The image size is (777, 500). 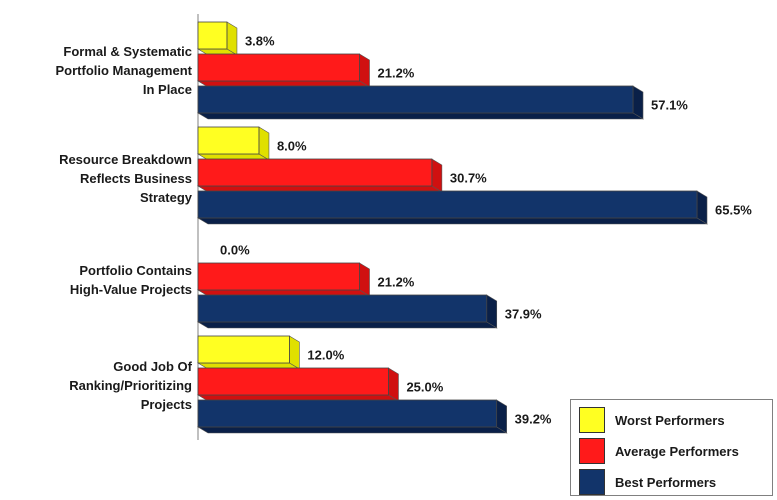 What do you see at coordinates (468, 178) in the screenshot?
I see `value-label-2-average-performers: 30.7%` at bounding box center [468, 178].